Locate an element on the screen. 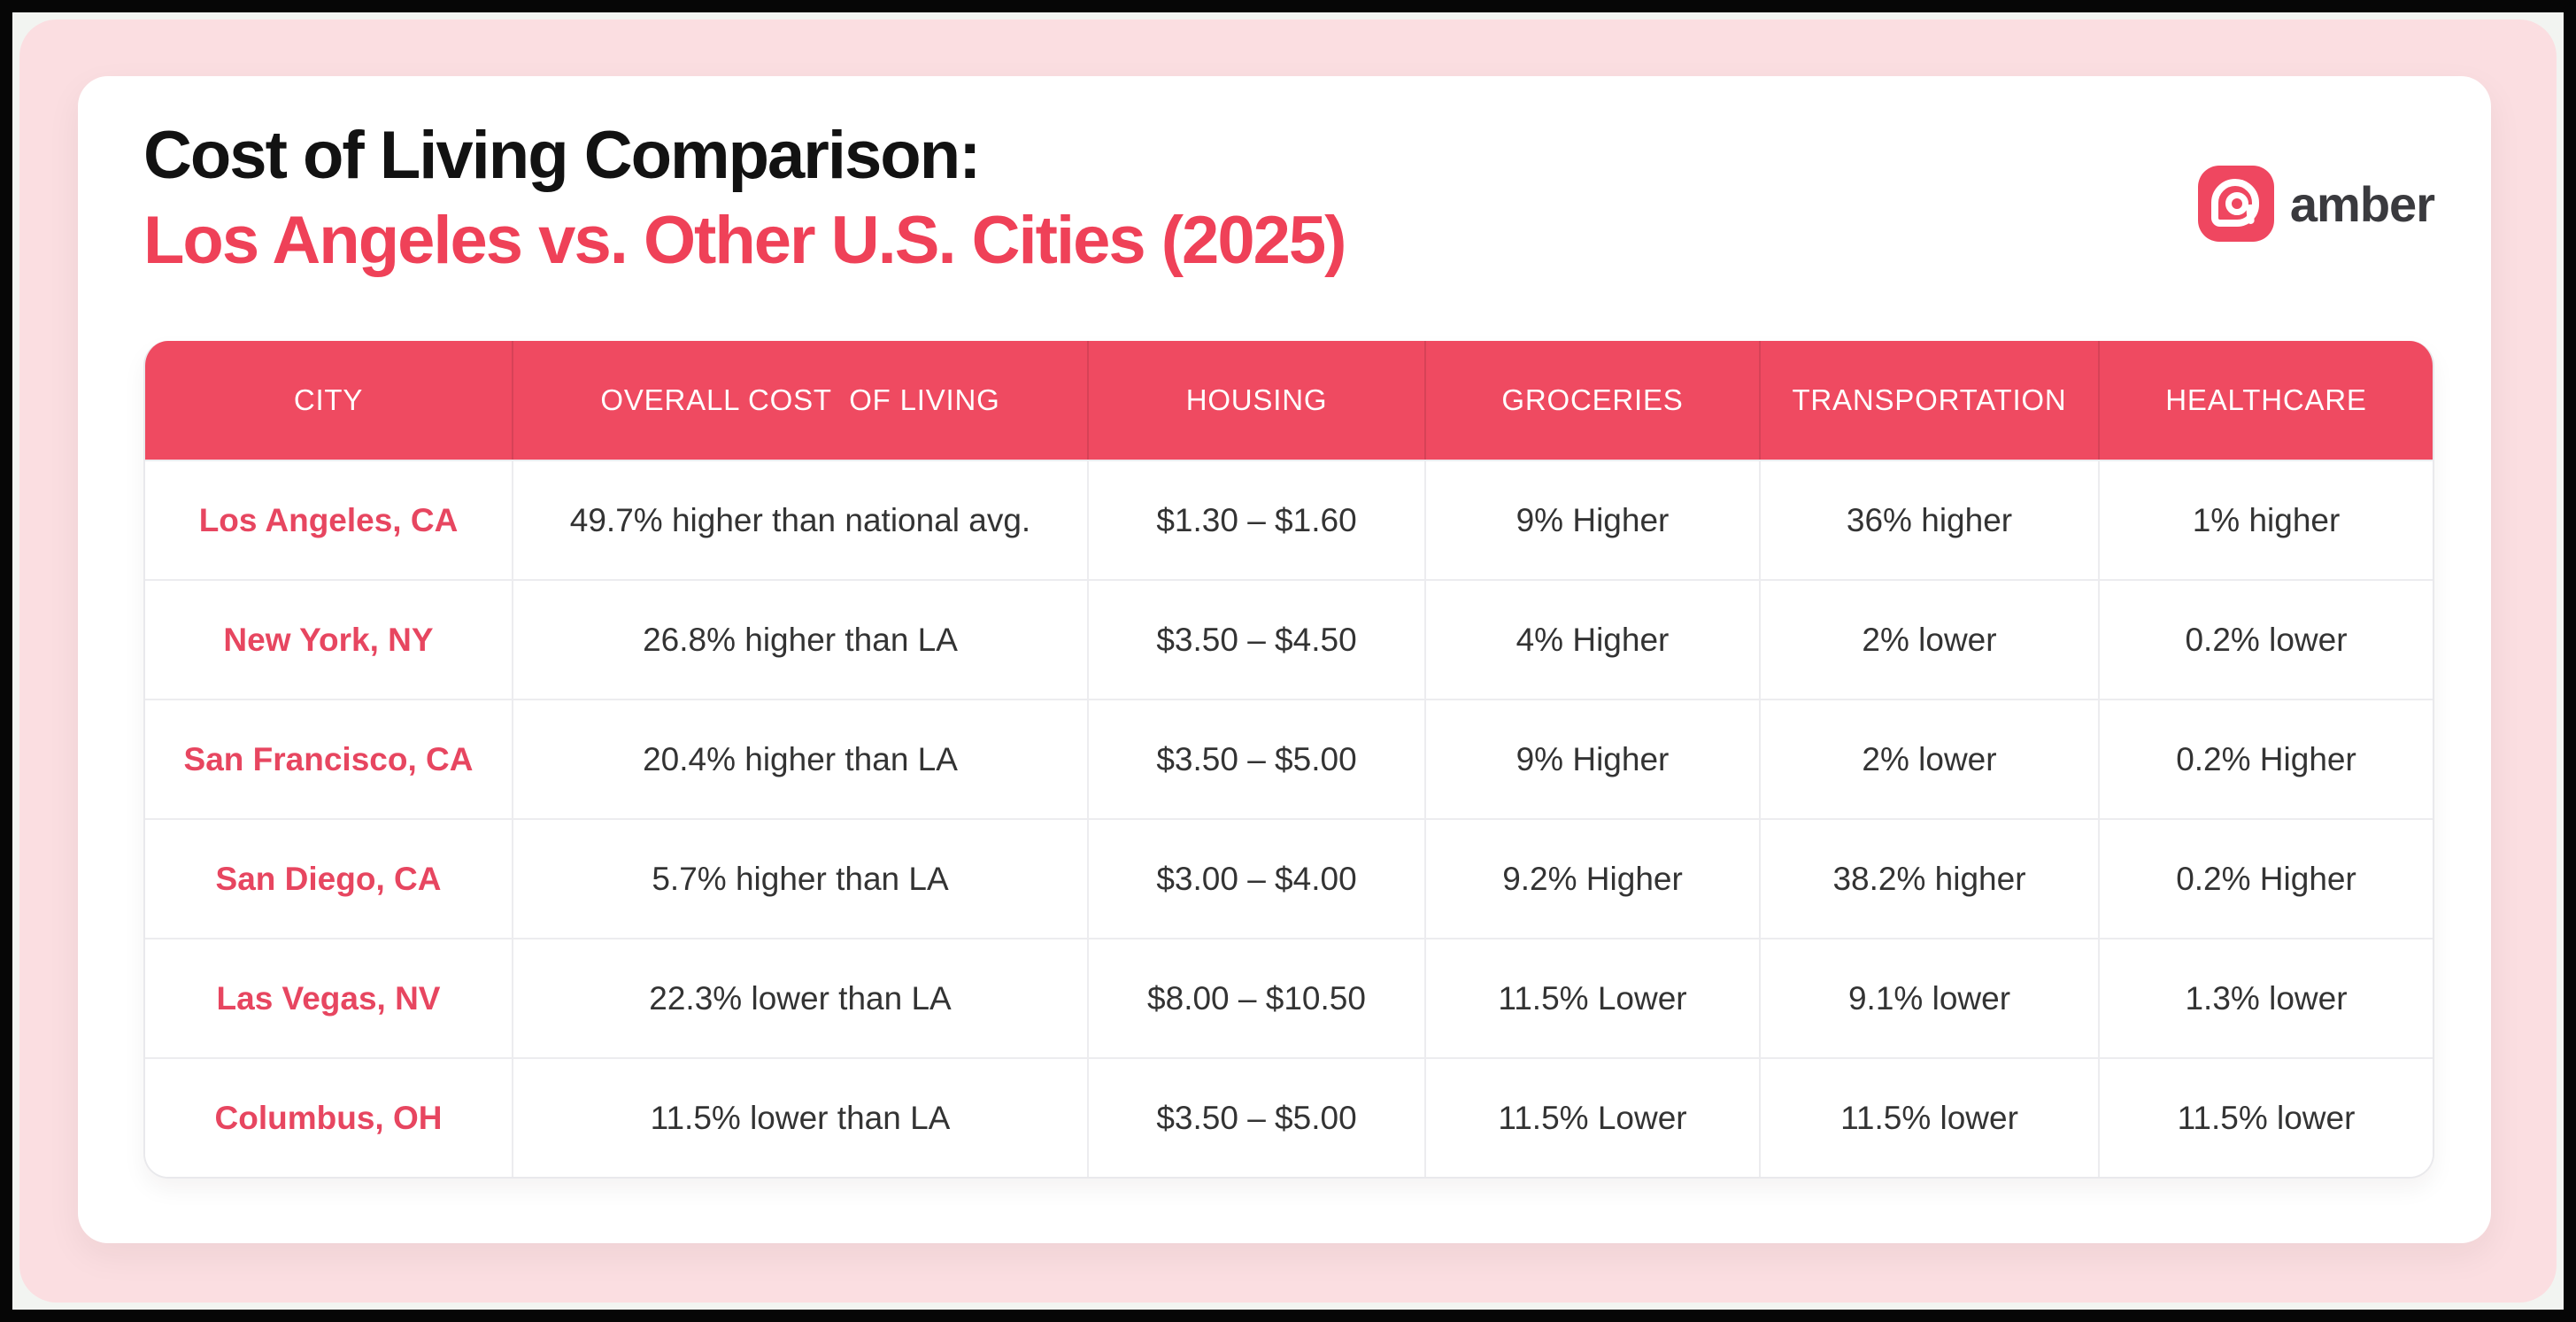 This screenshot has height=1322, width=2576. table-cell-city: New York, NY is located at coordinates (328, 639).